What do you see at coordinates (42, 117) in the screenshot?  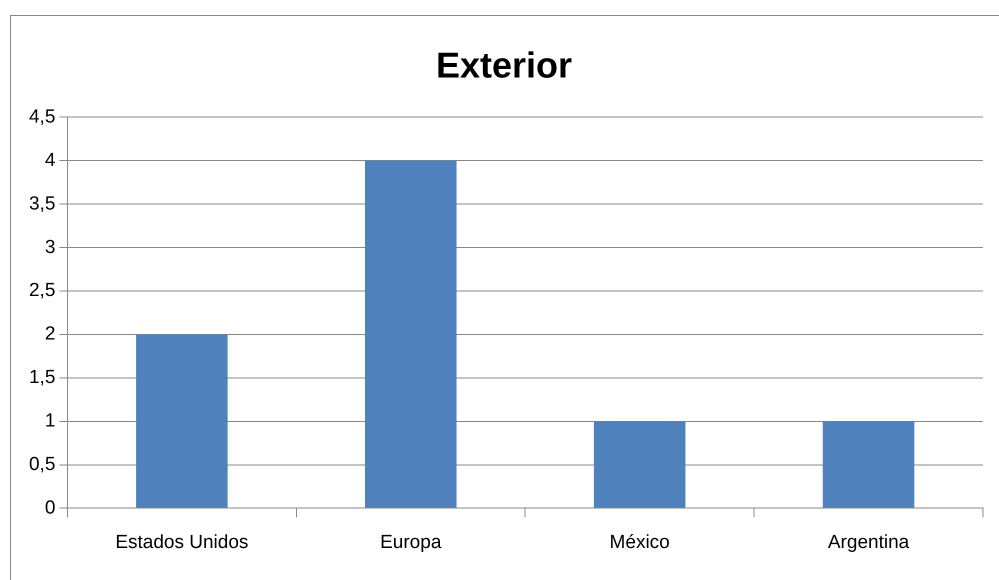 I see `y-tick-label: 4,5` at bounding box center [42, 117].